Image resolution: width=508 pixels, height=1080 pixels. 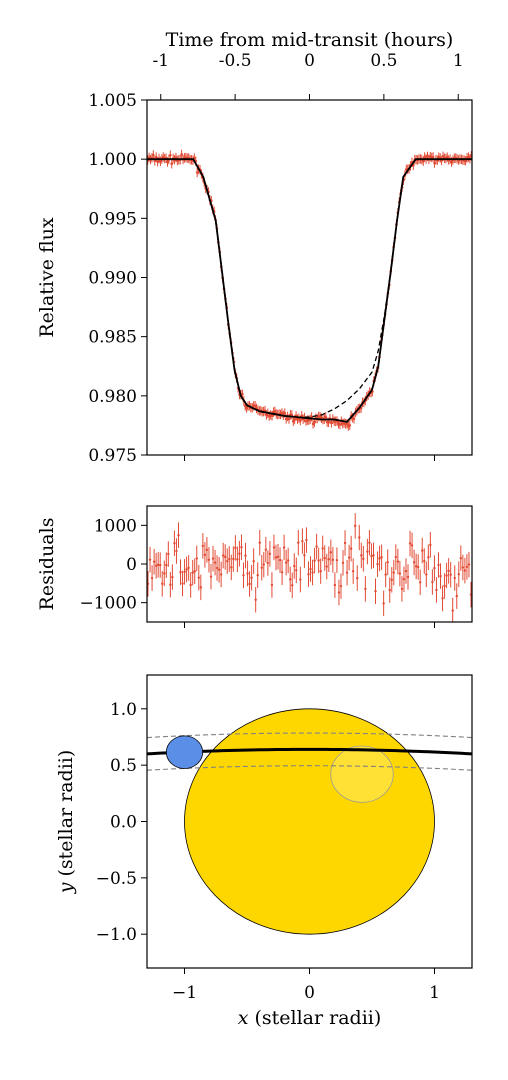 What do you see at coordinates (123, 823) in the screenshot?
I see `sky-ytick-label: 0.0` at bounding box center [123, 823].